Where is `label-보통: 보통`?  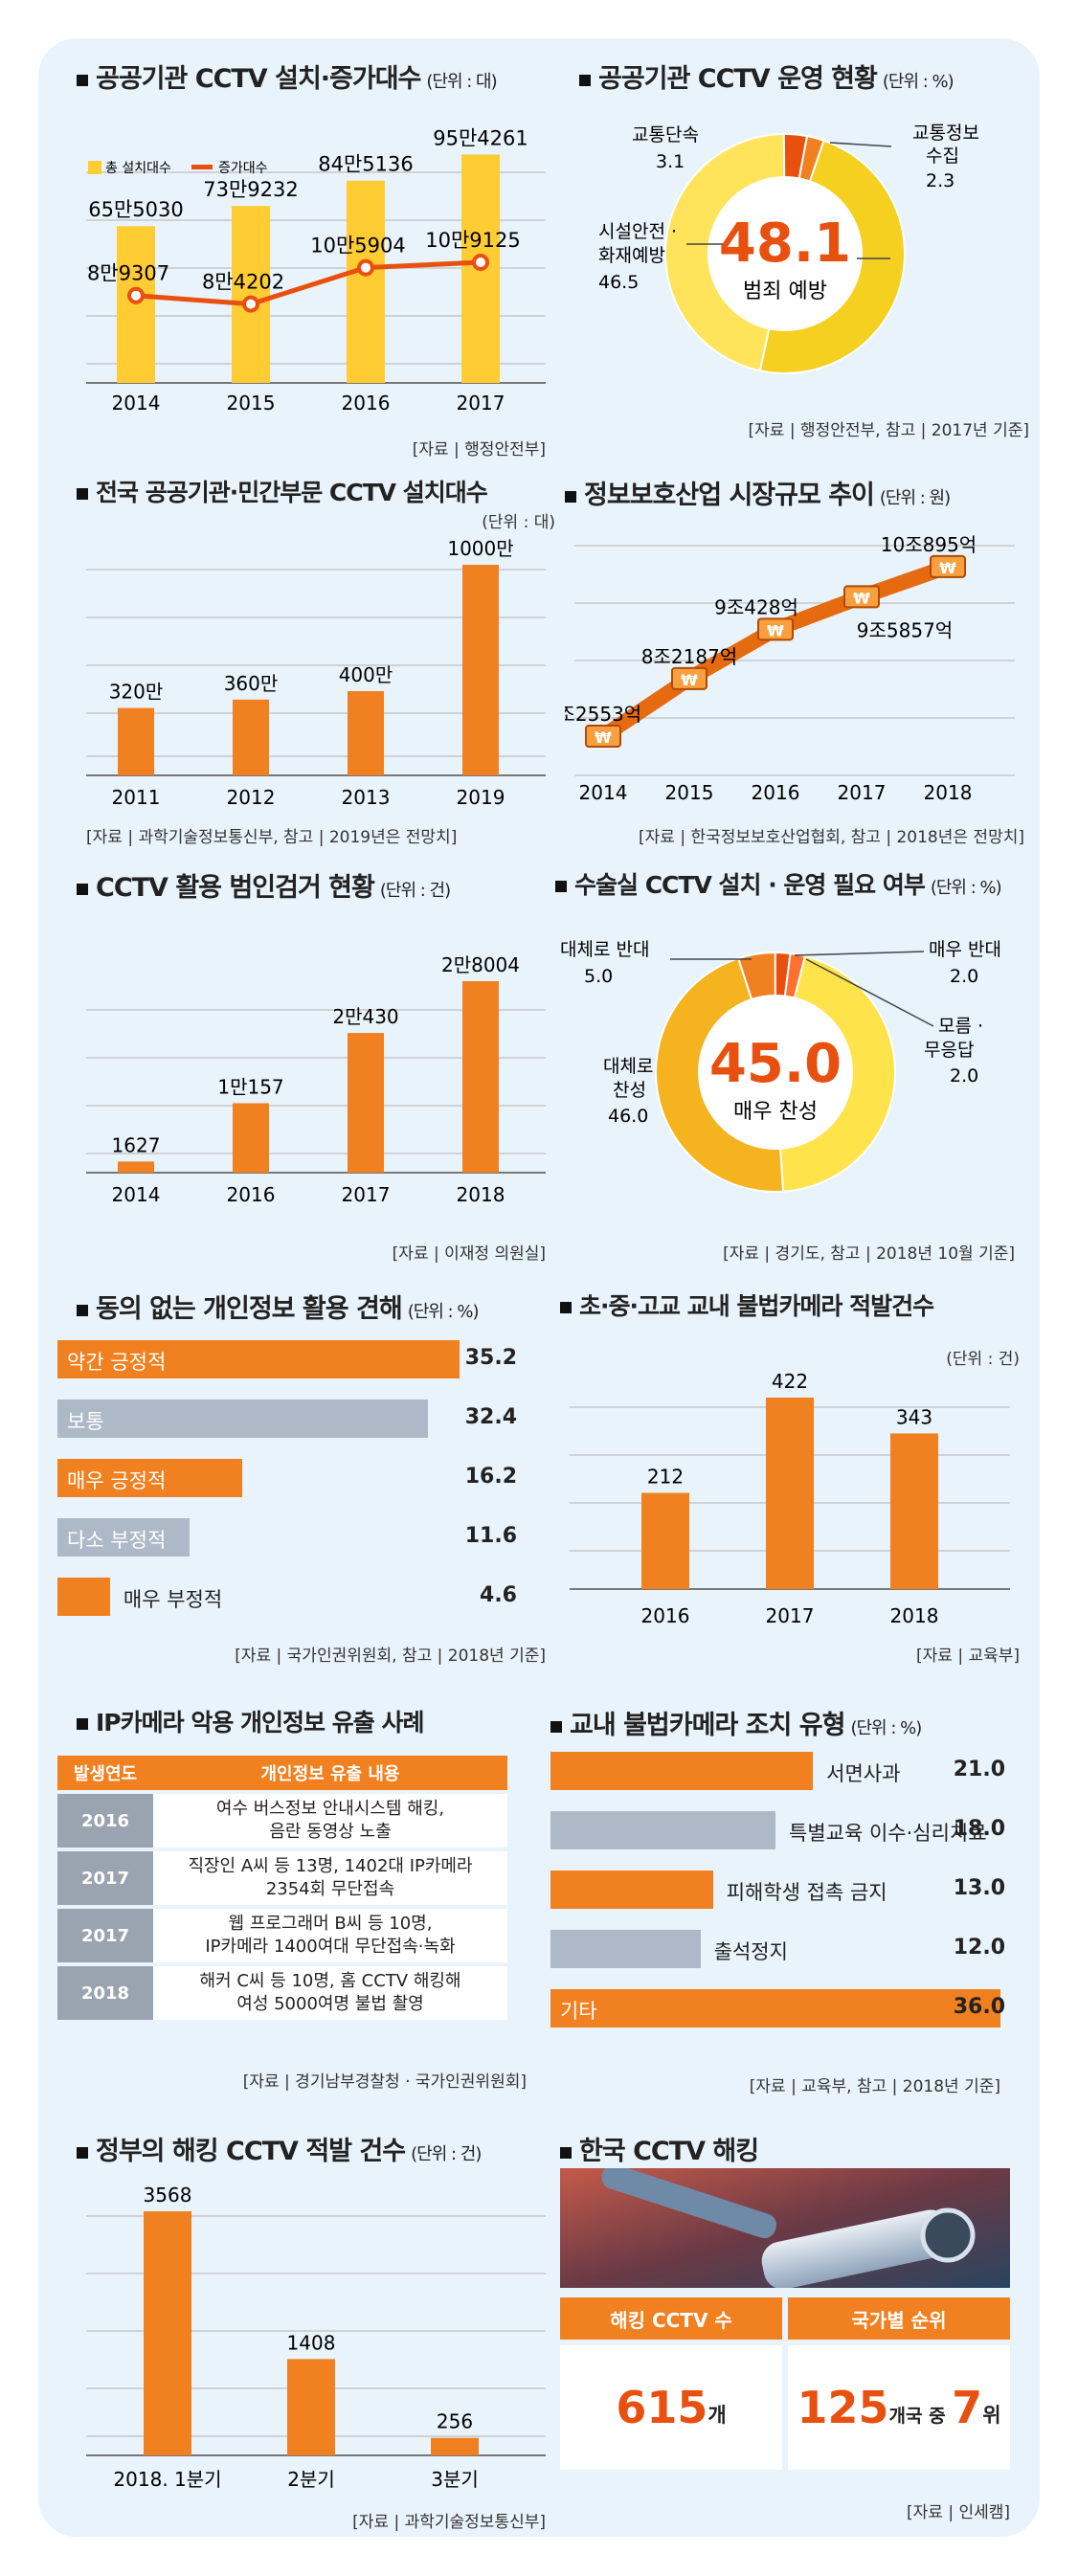 label-보통: 보통 is located at coordinates (85, 1422).